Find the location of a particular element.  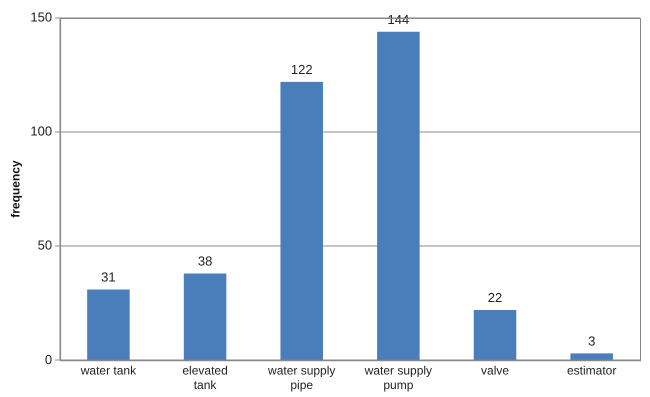

y-axis-title: frequency is located at coordinates (15, 189).